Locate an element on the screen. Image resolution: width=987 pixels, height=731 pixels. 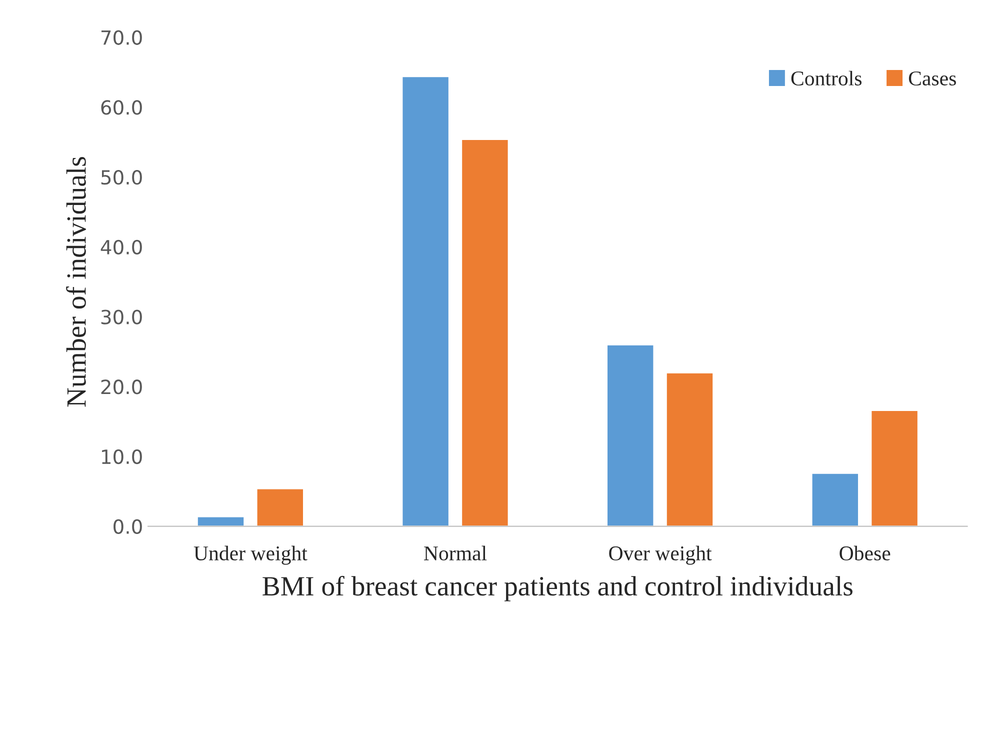
y-axis-title: Number of individuals is located at coordinates (76, 282).